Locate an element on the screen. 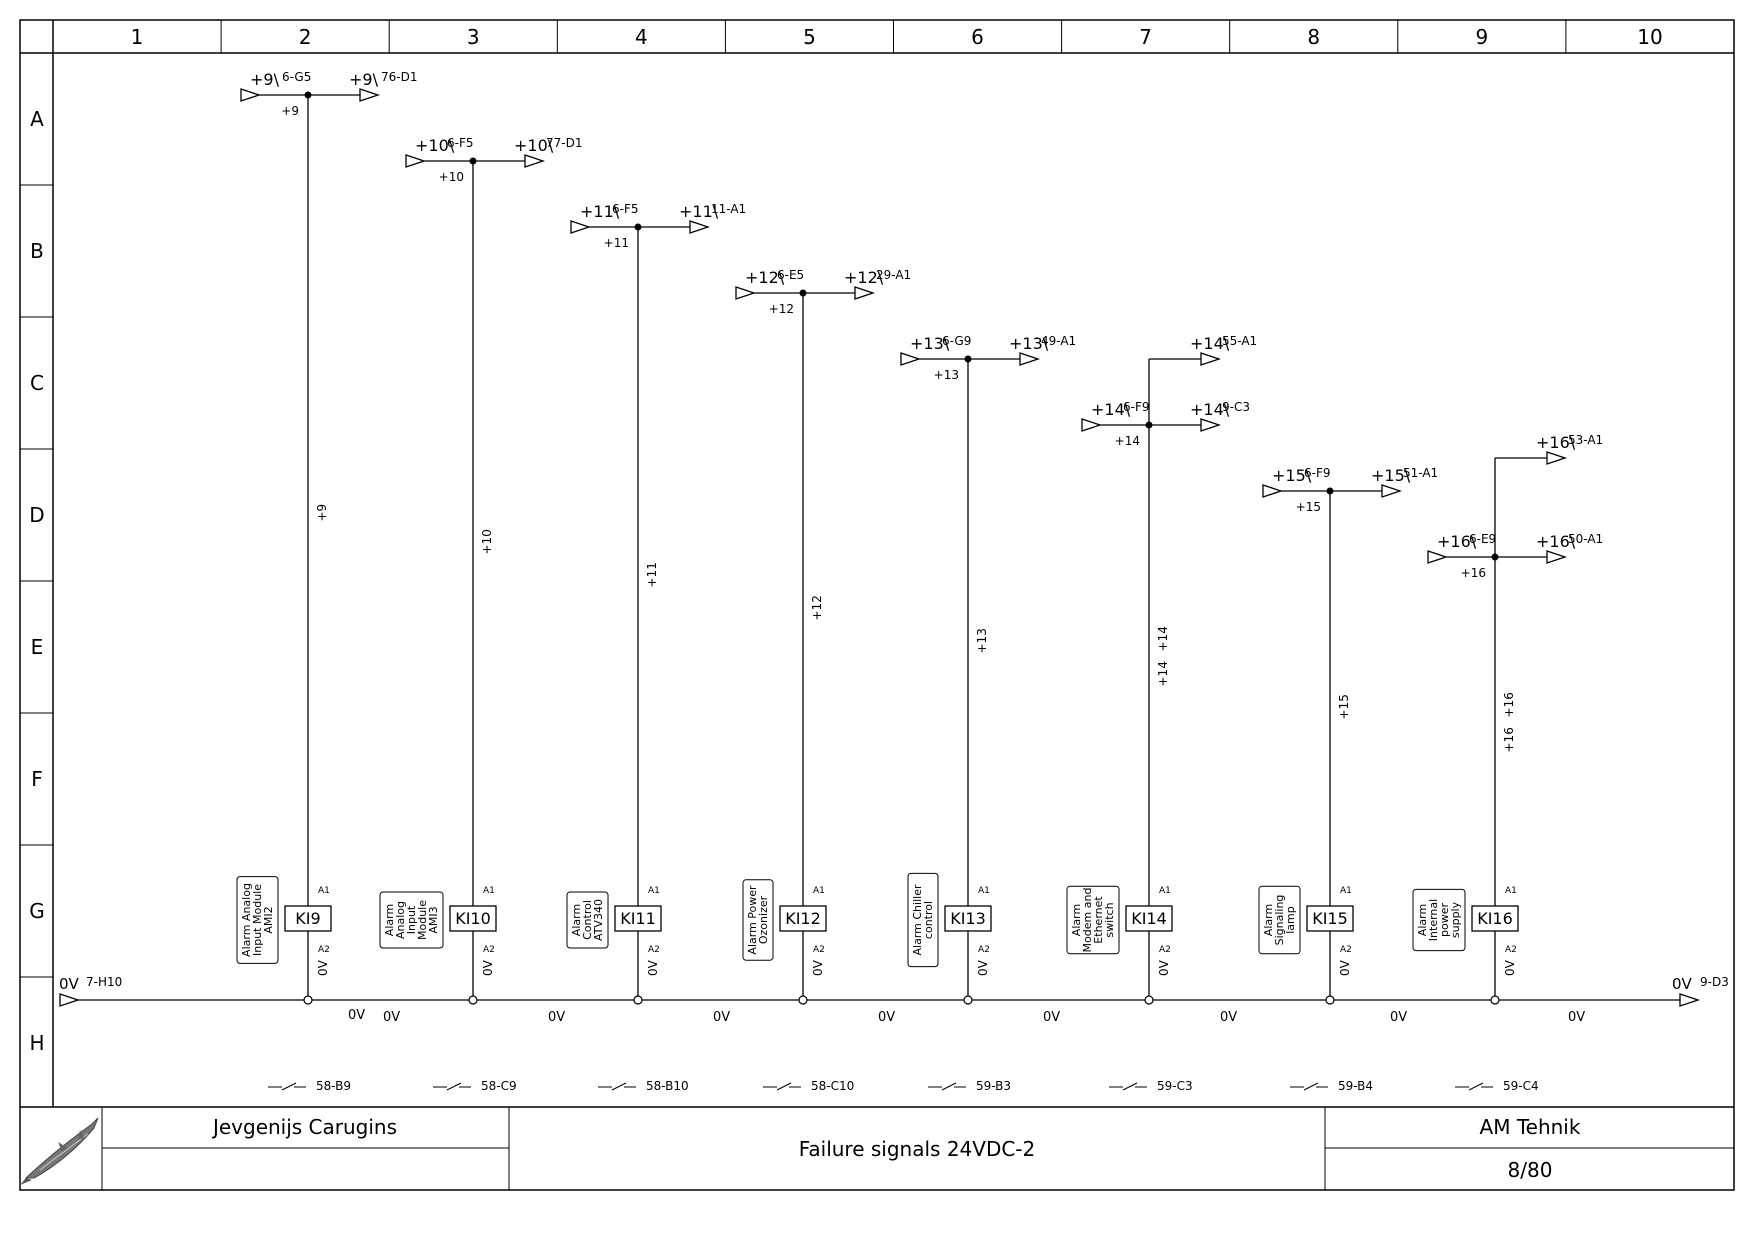 Image resolution: width=1755 pixels, height=1240 pixels. contact-ref-label: 58-B10 is located at coordinates (667, 1086).